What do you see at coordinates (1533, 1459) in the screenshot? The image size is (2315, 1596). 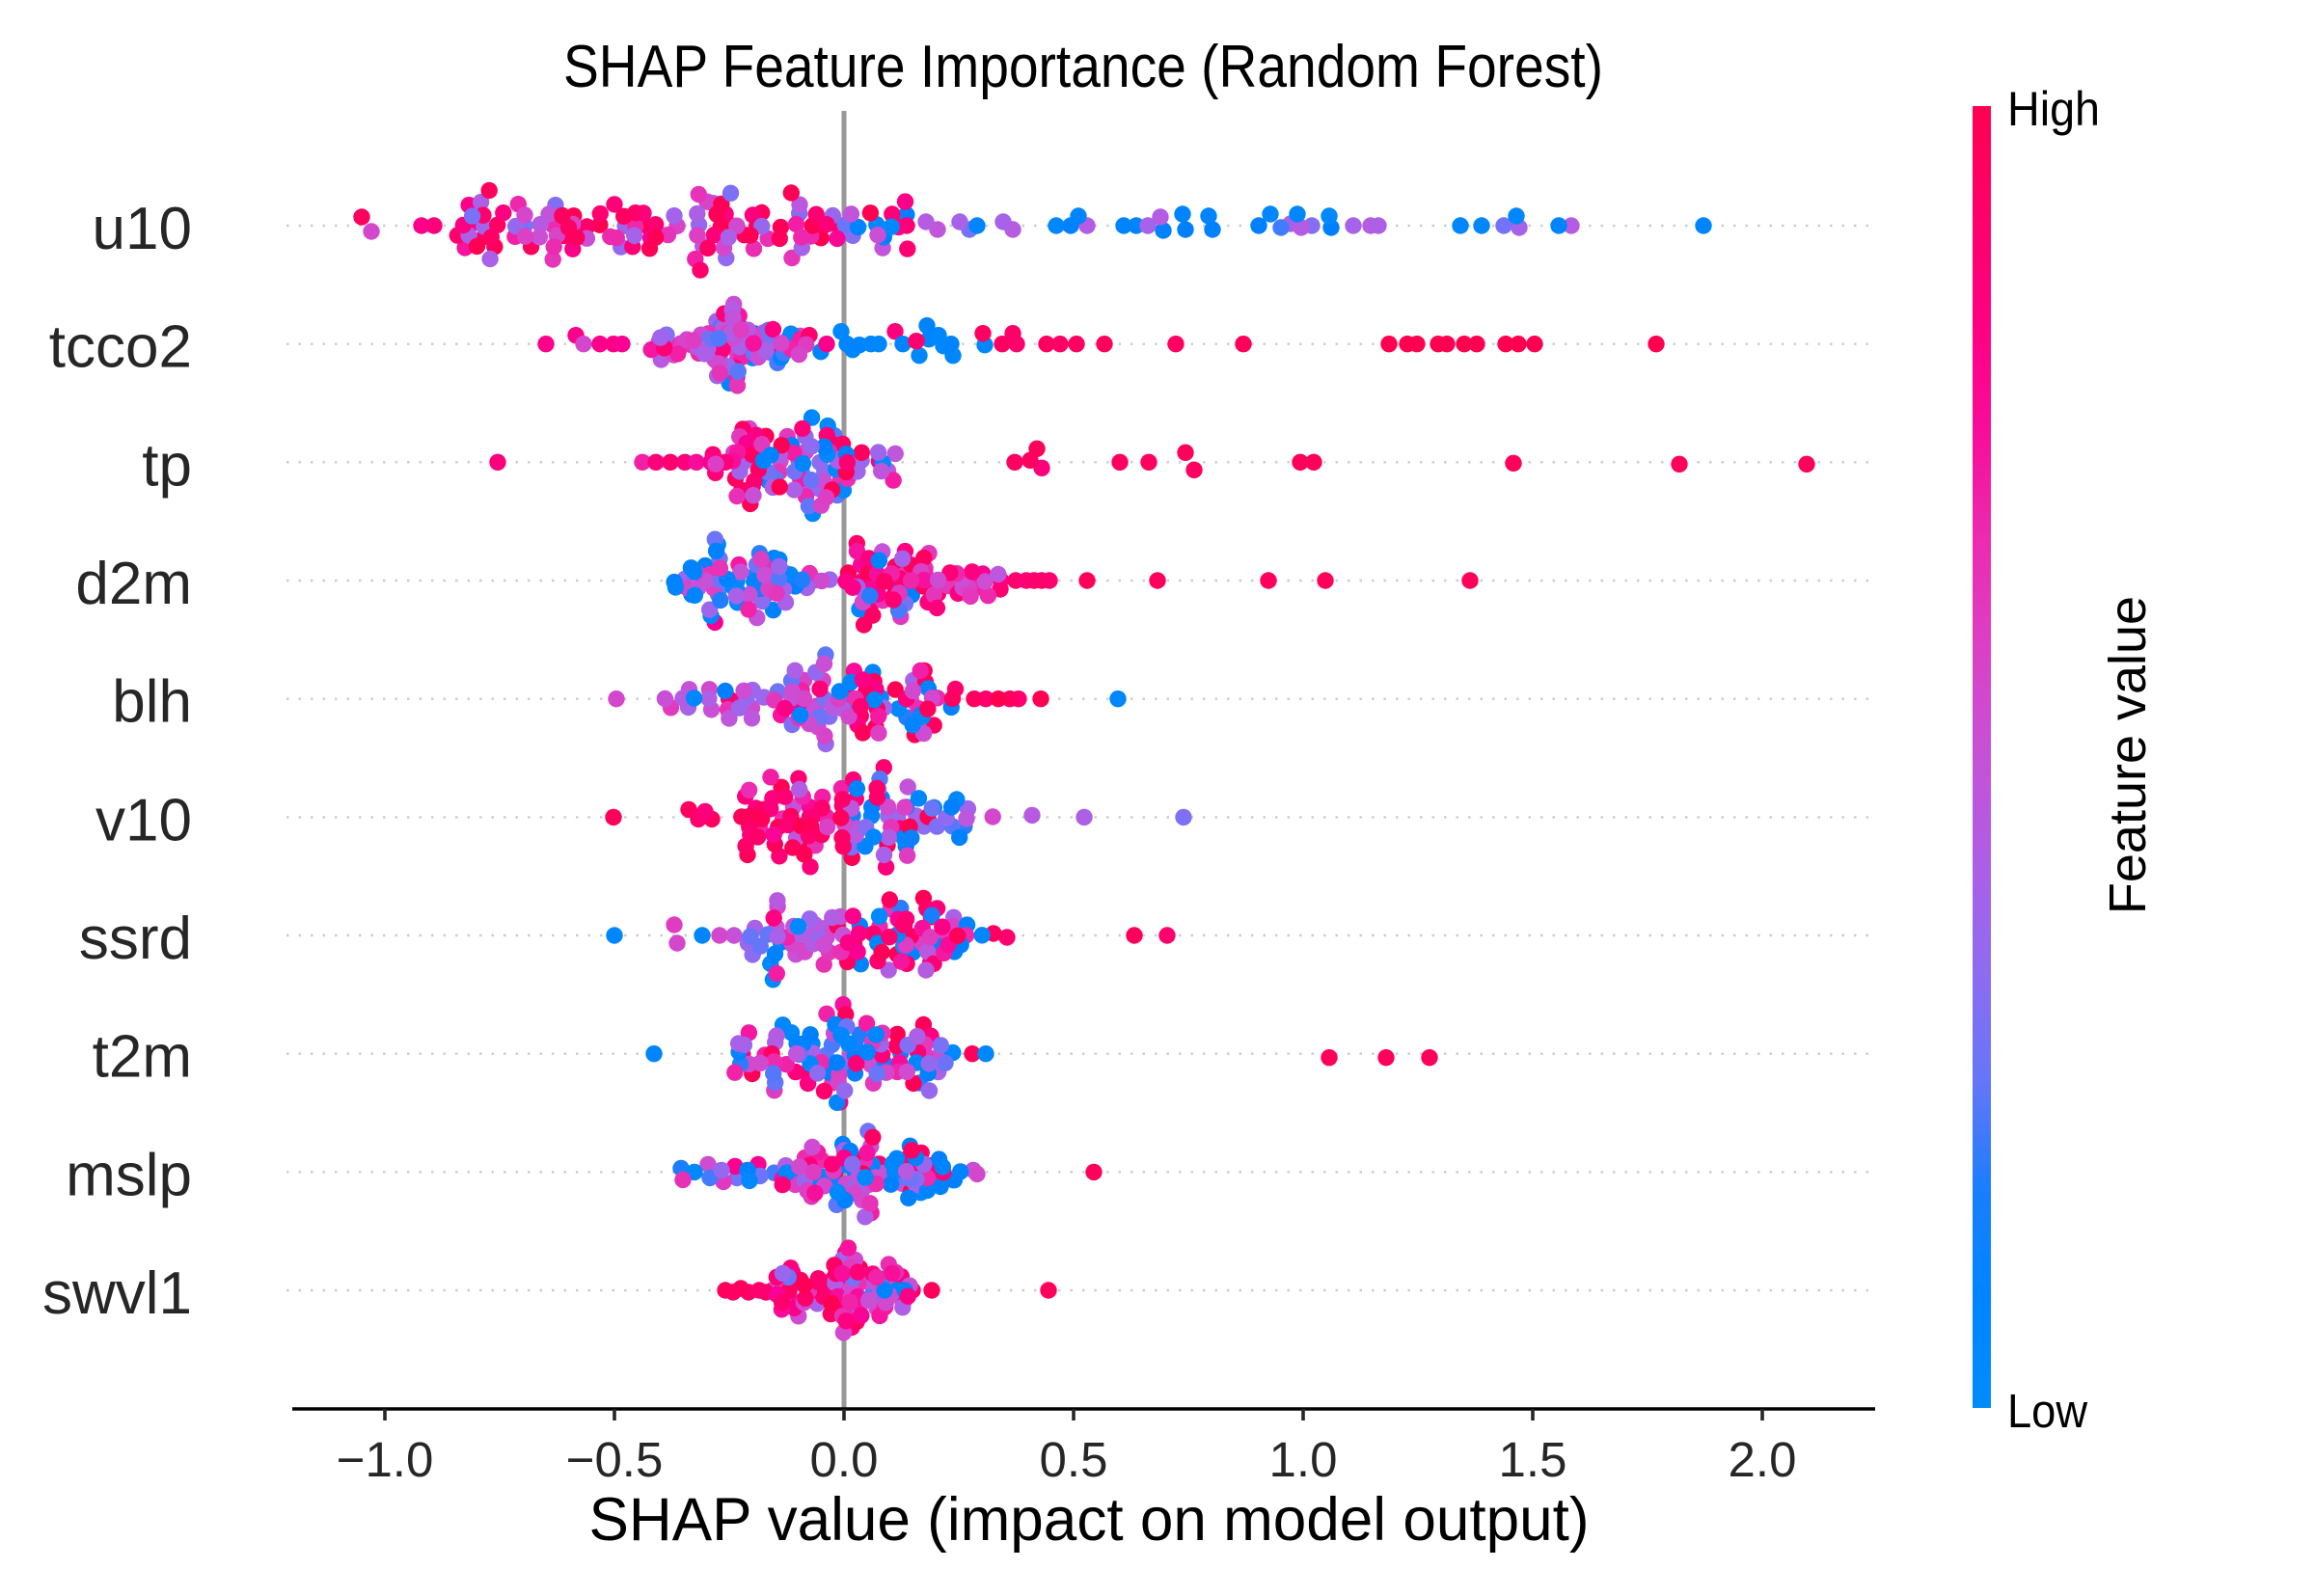 I see `svg-text: 1.5` at bounding box center [1533, 1459].